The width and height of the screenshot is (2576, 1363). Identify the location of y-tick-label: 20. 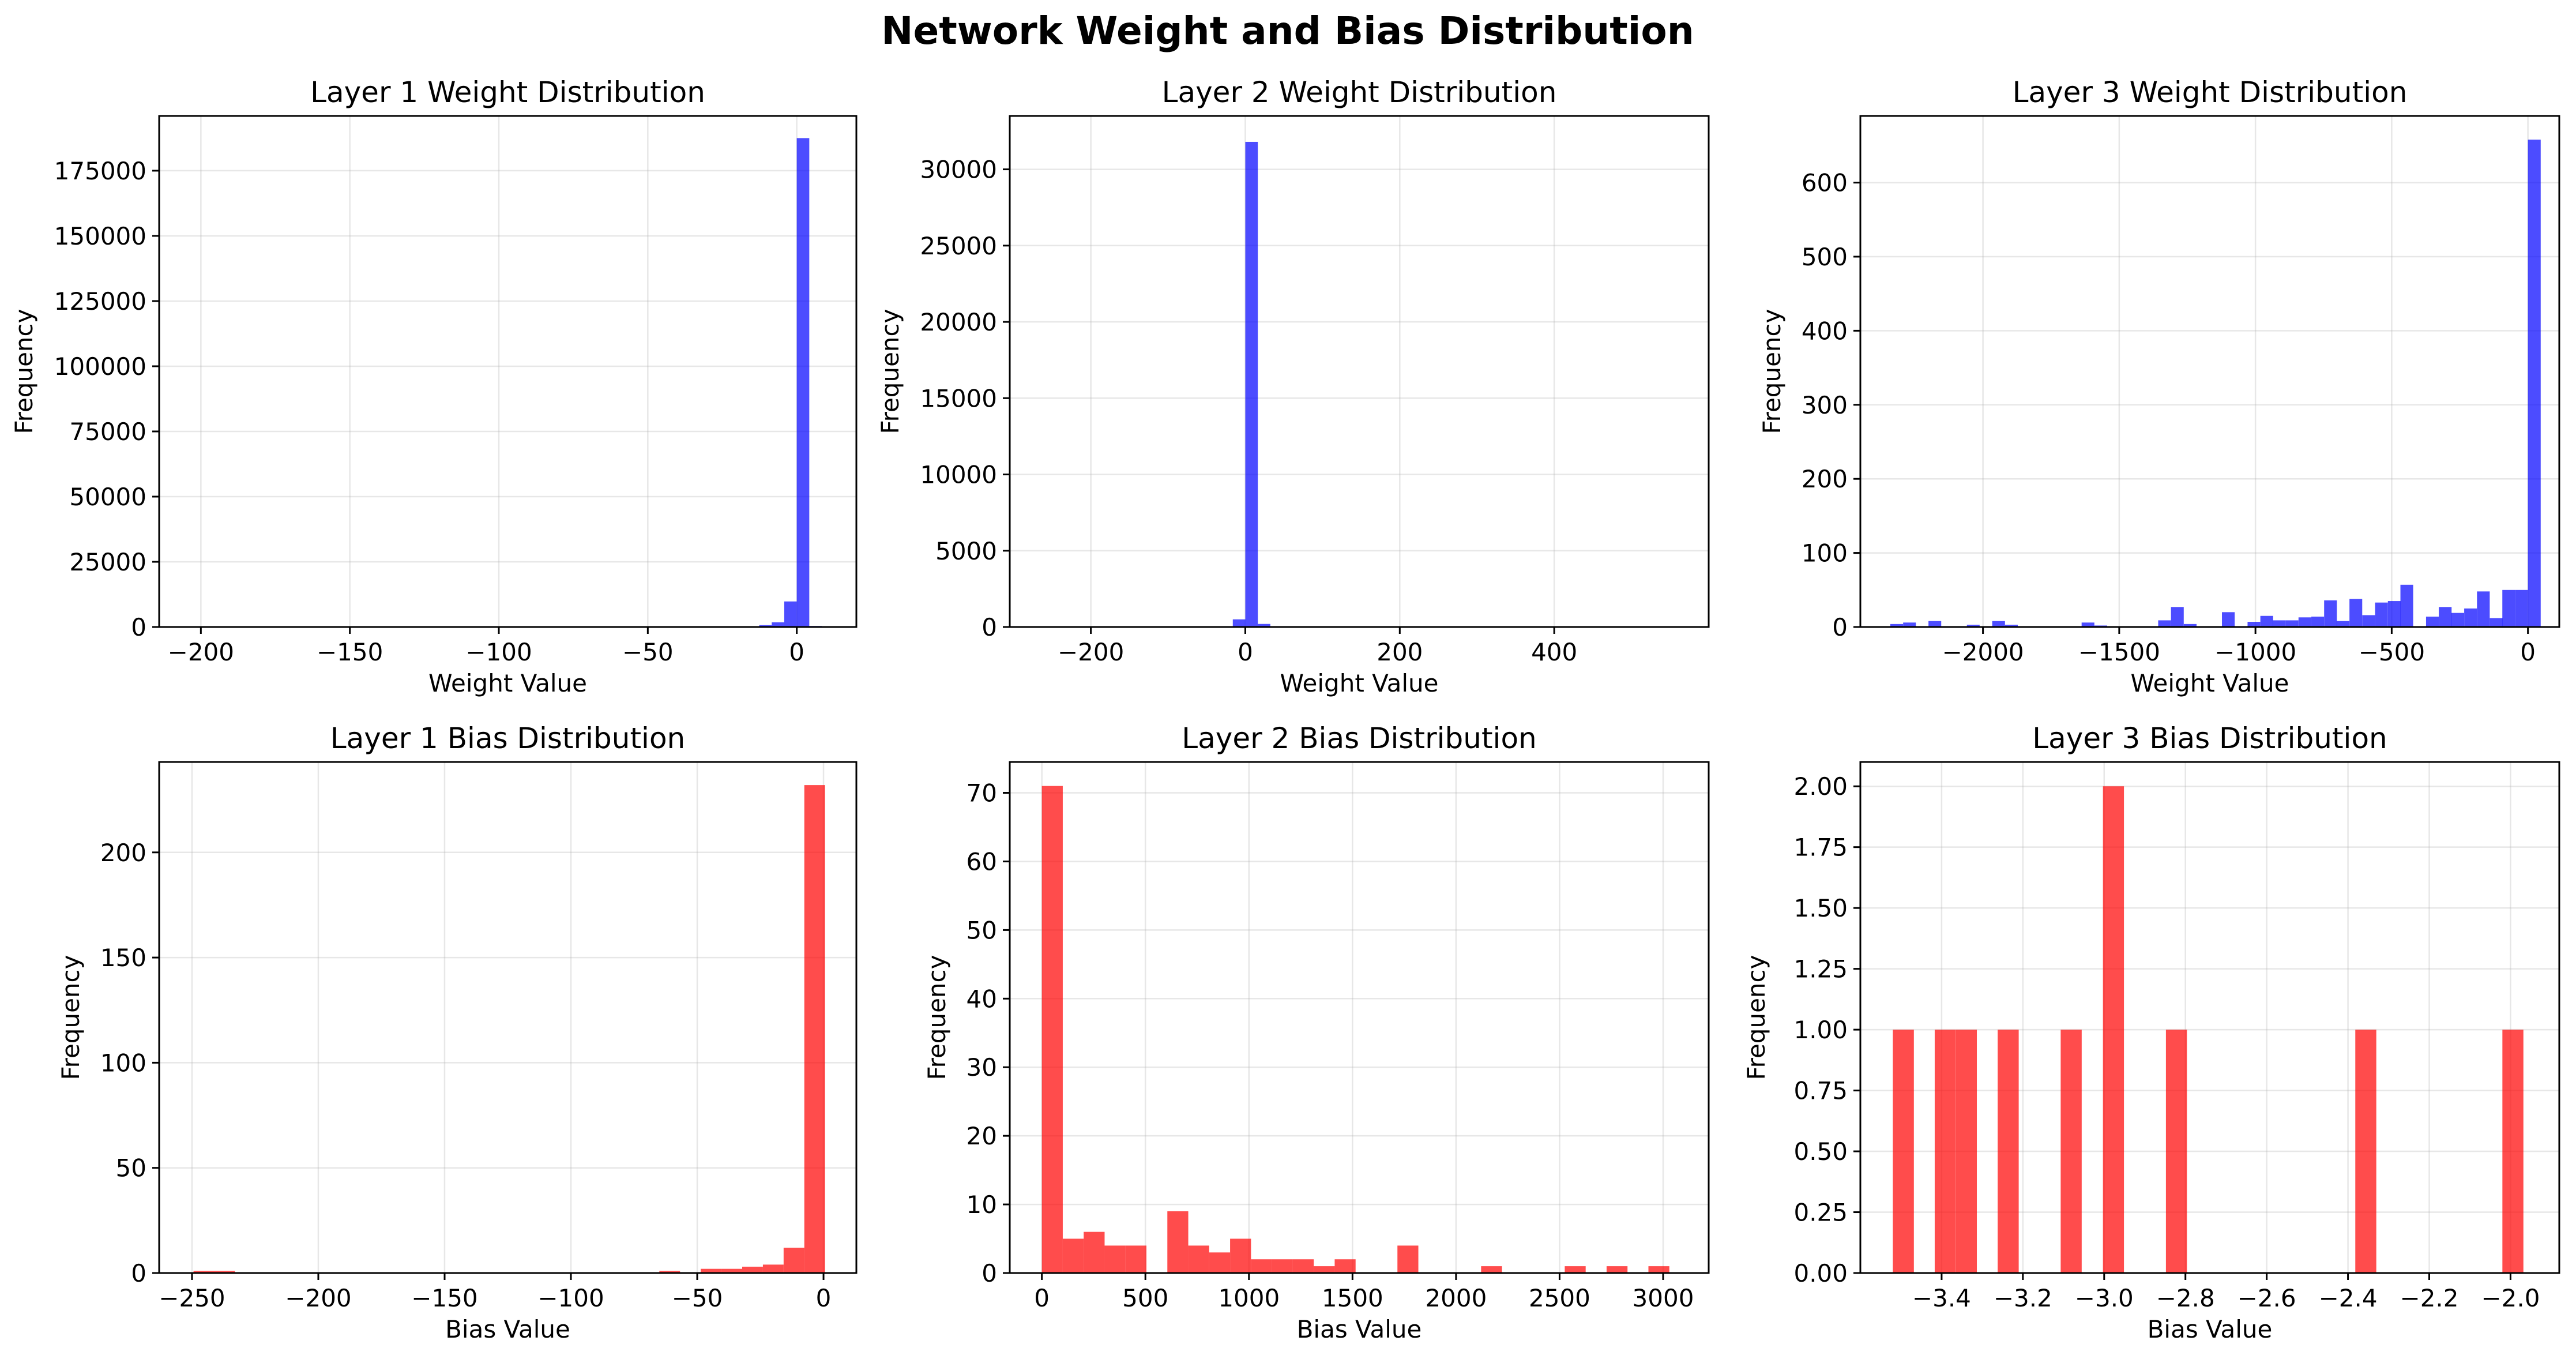
(982, 1136).